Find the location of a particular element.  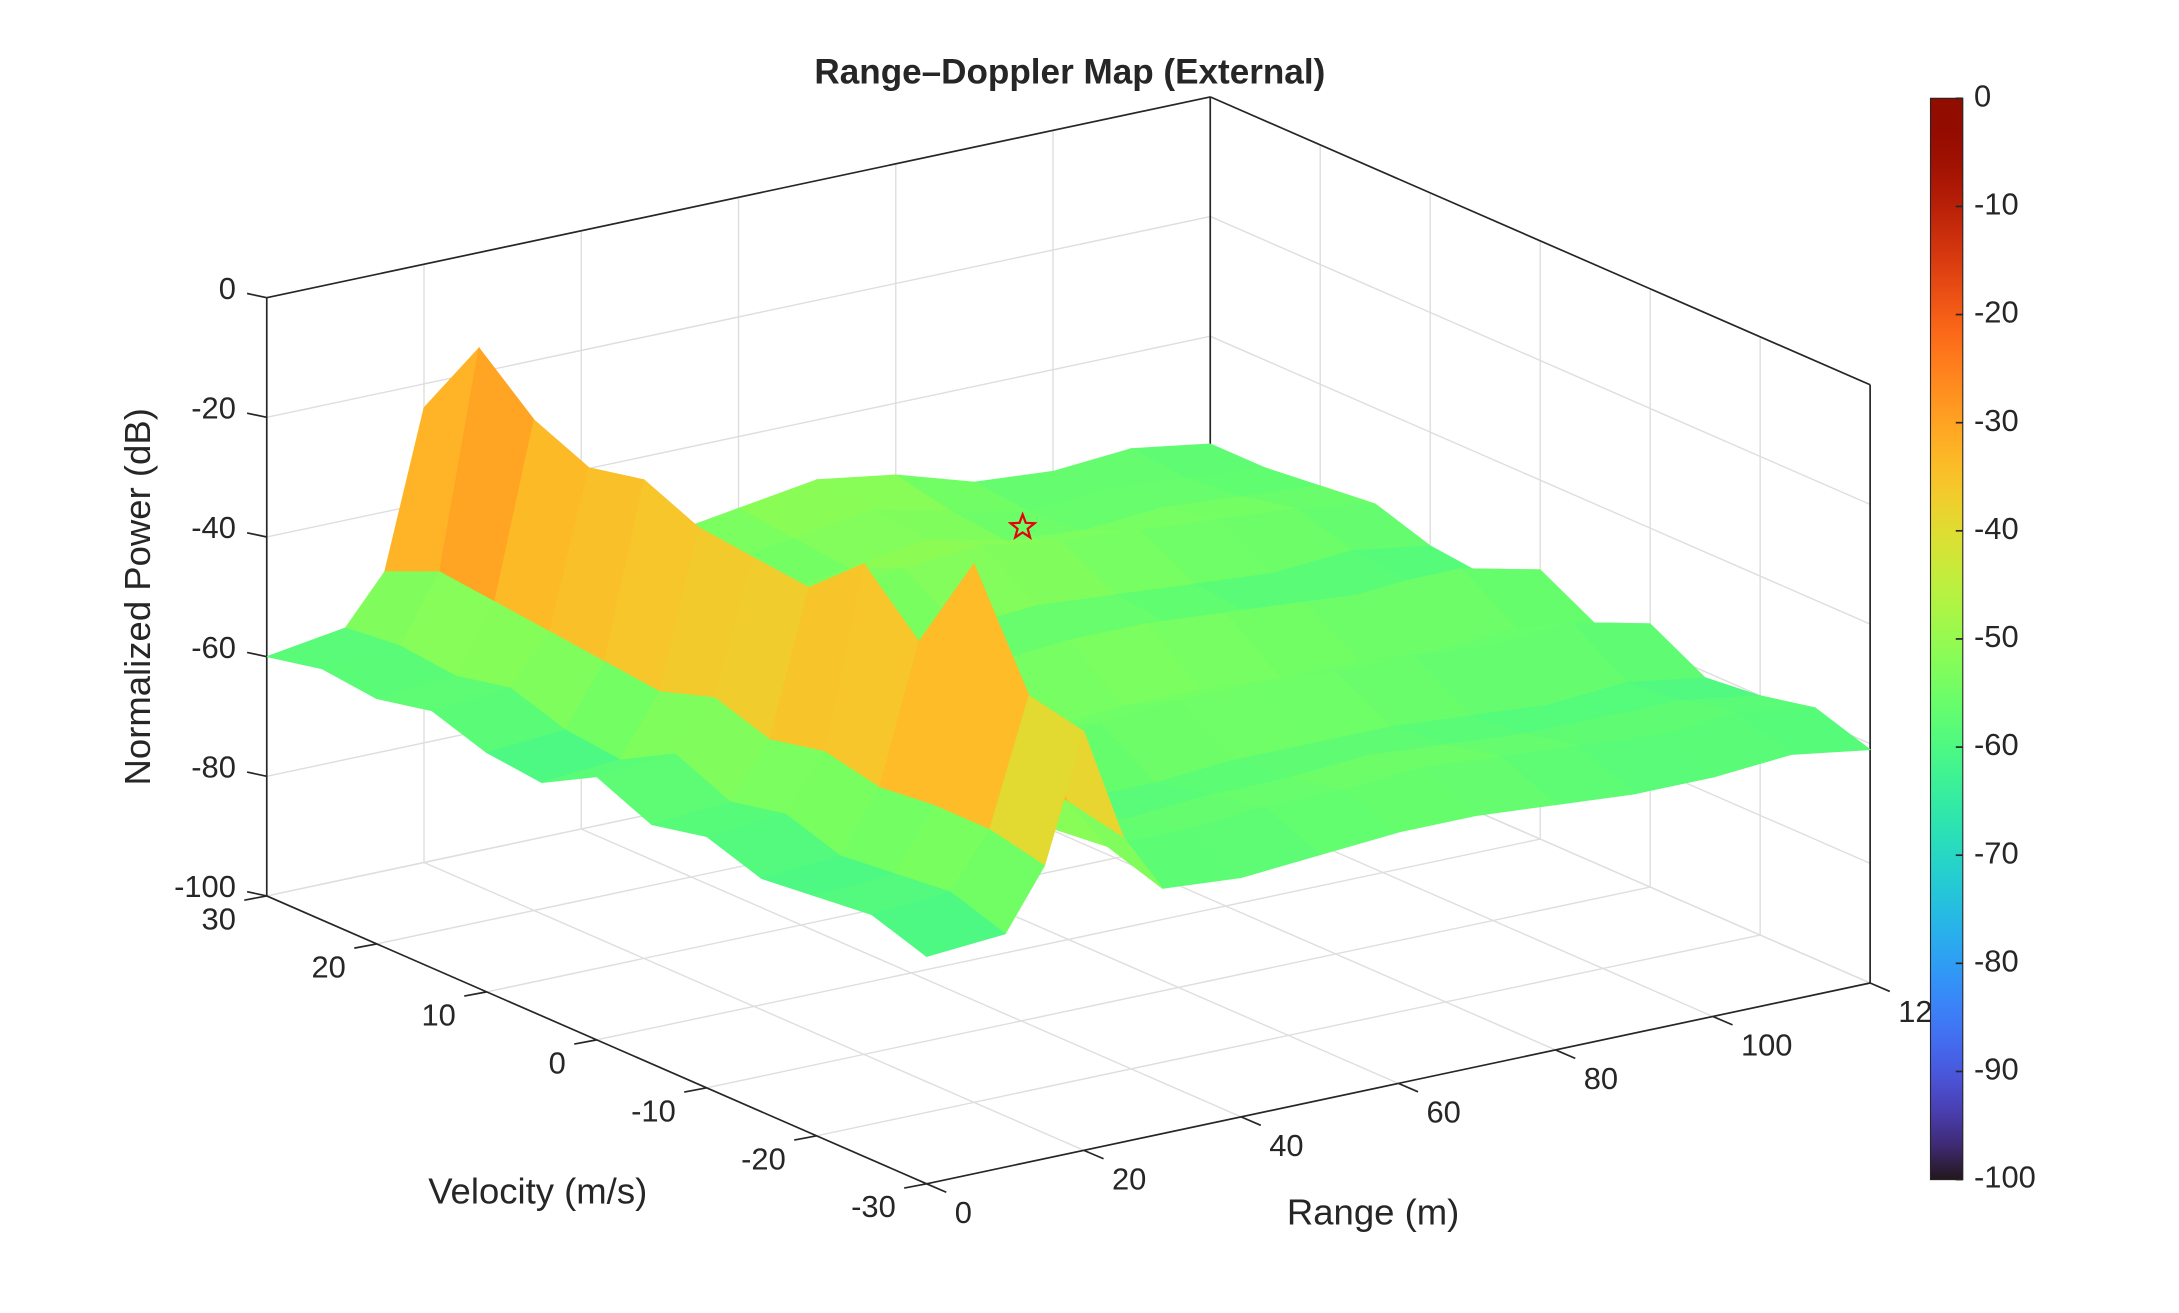

colorbar-tick-label: -50 is located at coordinates (1996, 636).